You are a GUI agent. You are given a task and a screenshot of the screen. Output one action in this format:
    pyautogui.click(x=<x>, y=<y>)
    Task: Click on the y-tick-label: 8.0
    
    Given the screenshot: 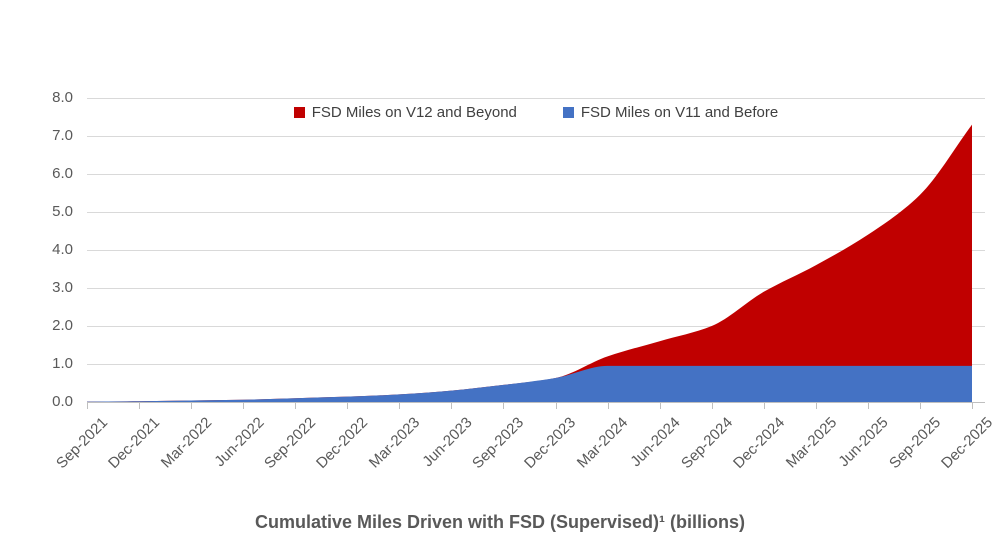 What is the action you would take?
    pyautogui.click(x=62, y=97)
    